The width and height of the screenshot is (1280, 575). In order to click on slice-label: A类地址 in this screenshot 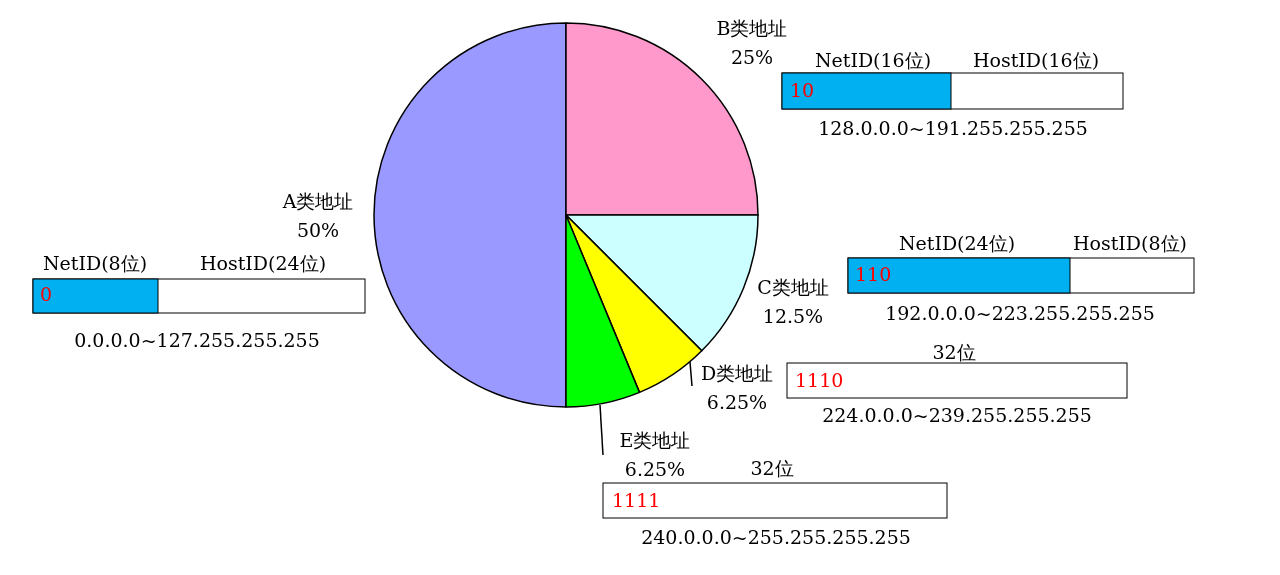, I will do `click(317, 201)`.